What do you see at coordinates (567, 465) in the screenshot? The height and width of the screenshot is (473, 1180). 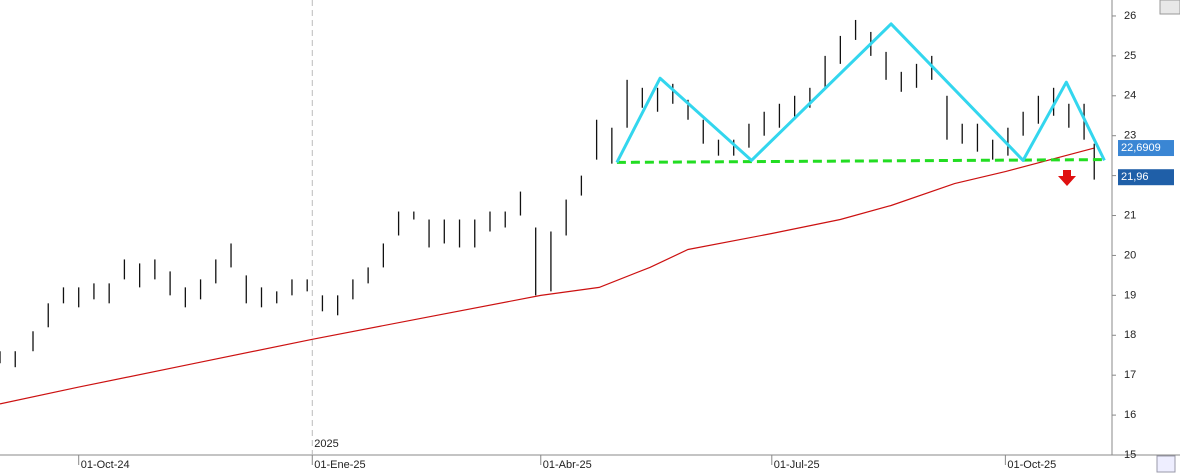 I see `x-tick-label: 01-Abr-25` at bounding box center [567, 465].